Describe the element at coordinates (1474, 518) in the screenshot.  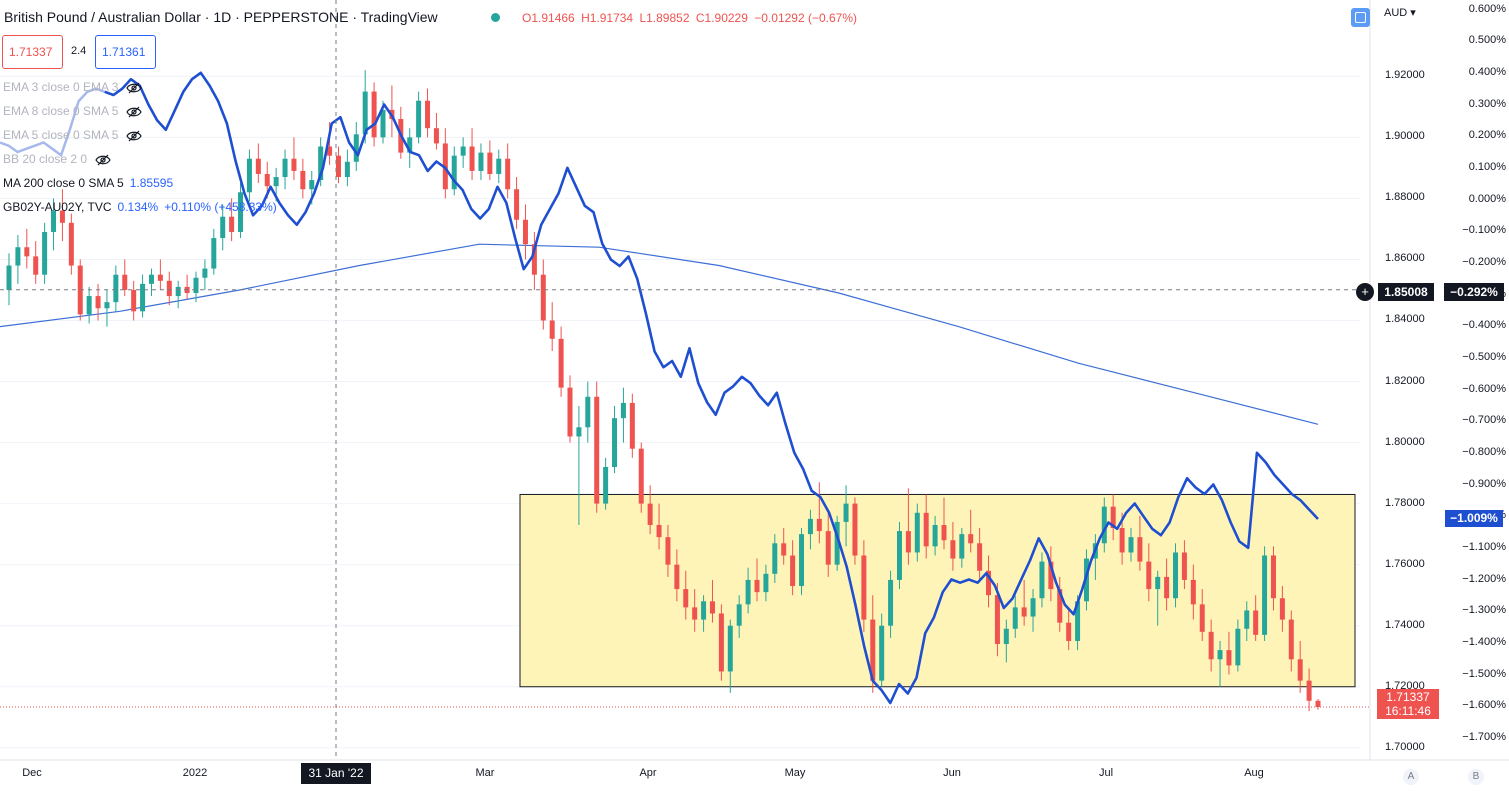
I see `spread-last-badge: −1.009%` at that location.